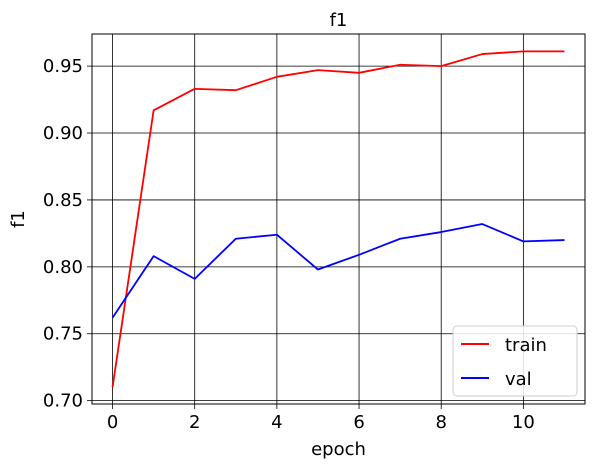 Image resolution: width=601 pixels, height=469 pixels. Describe the element at coordinates (276, 422) in the screenshot. I see `x-tick-label: 4` at that location.